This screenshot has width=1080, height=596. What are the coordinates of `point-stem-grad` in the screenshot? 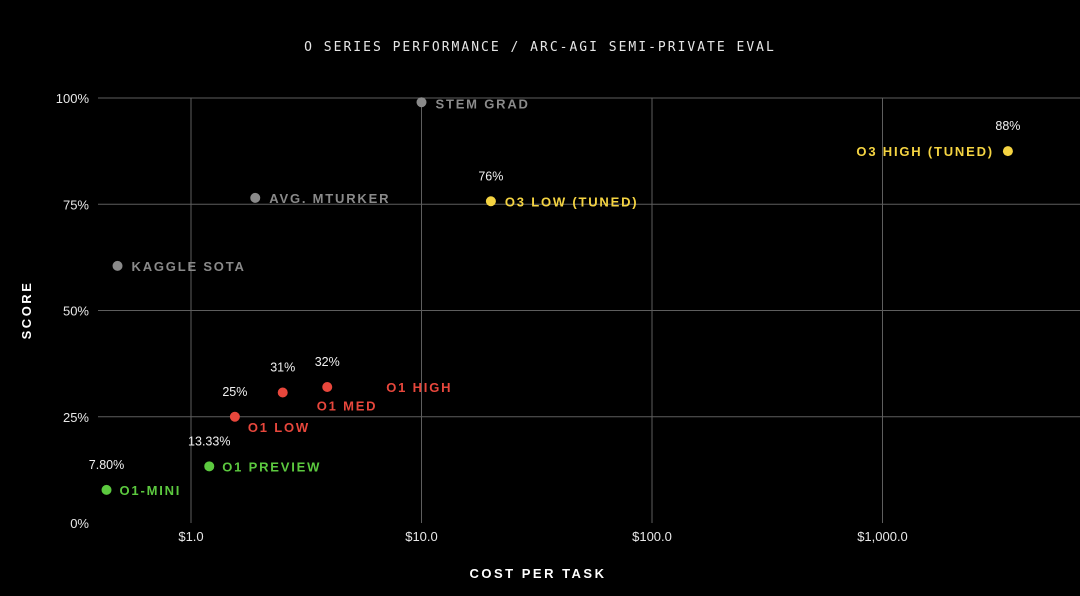 It's located at (421, 102).